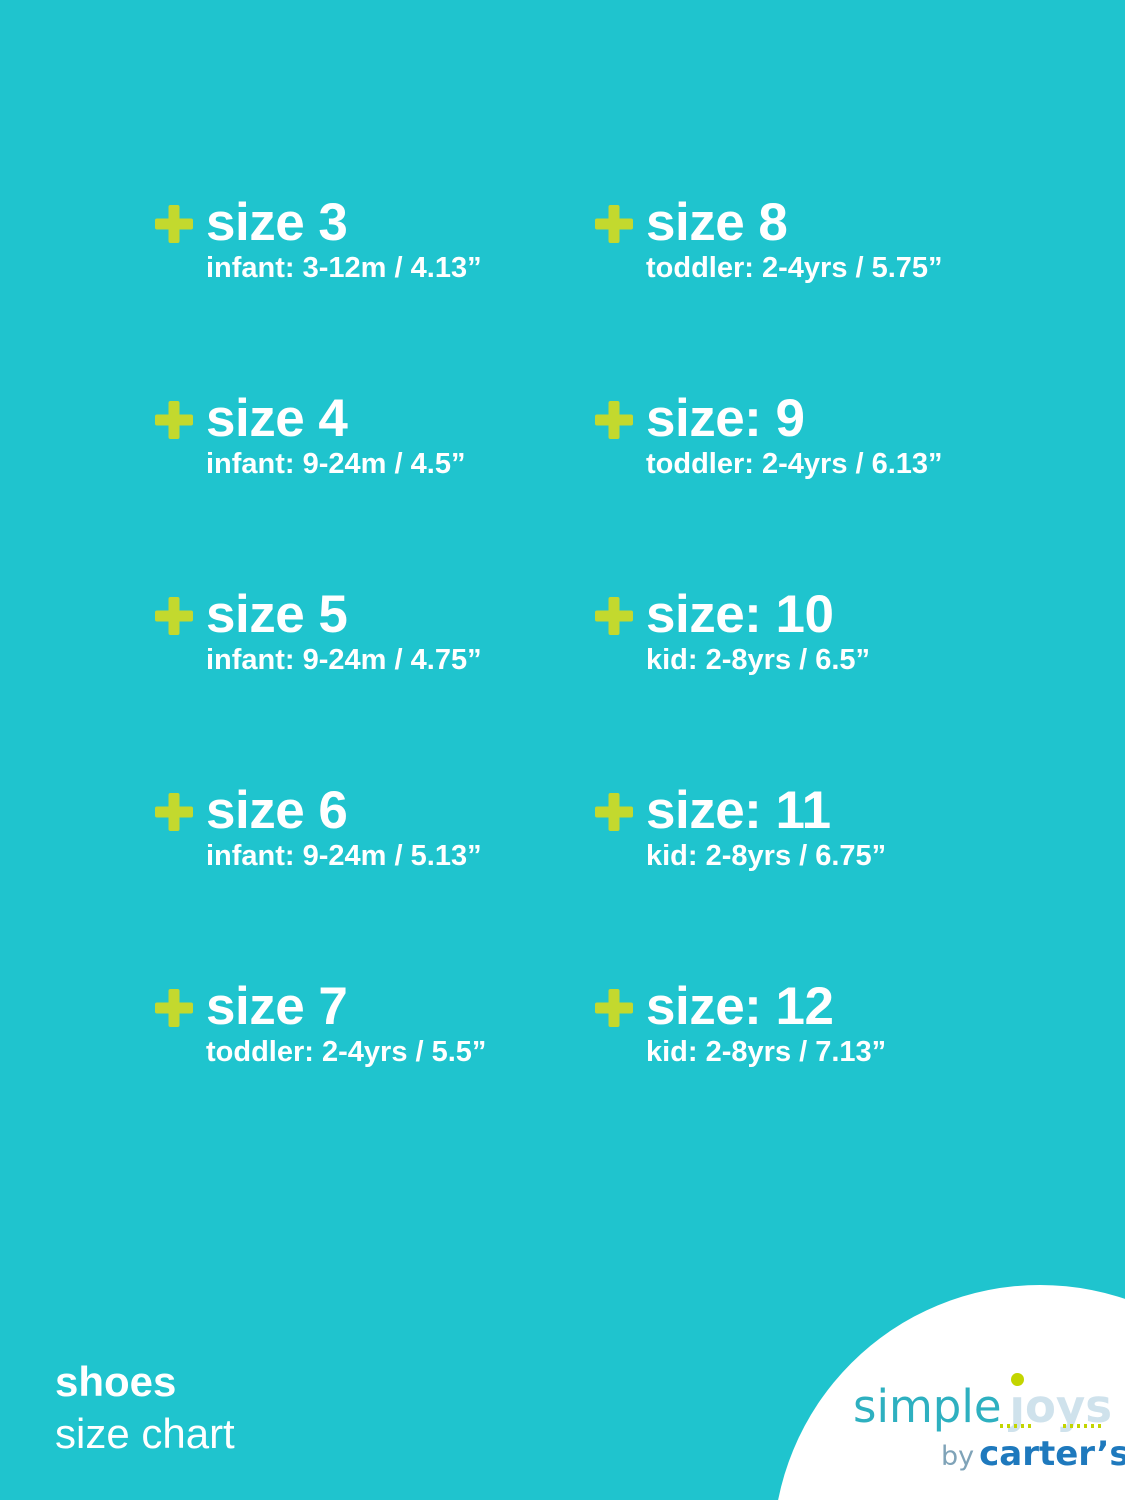 This screenshot has height=1500, width=1125. I want to click on size-entry-text: size 5 infant: 9-24m / 4.75”, so click(344, 632).